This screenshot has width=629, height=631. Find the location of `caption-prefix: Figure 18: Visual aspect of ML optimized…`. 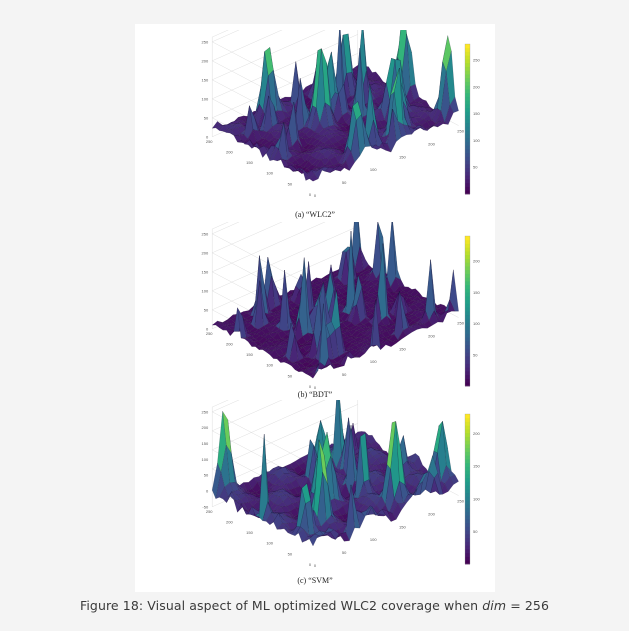

caption-prefix: Figure 18: Visual aspect of ML optimized… is located at coordinates (281, 605).